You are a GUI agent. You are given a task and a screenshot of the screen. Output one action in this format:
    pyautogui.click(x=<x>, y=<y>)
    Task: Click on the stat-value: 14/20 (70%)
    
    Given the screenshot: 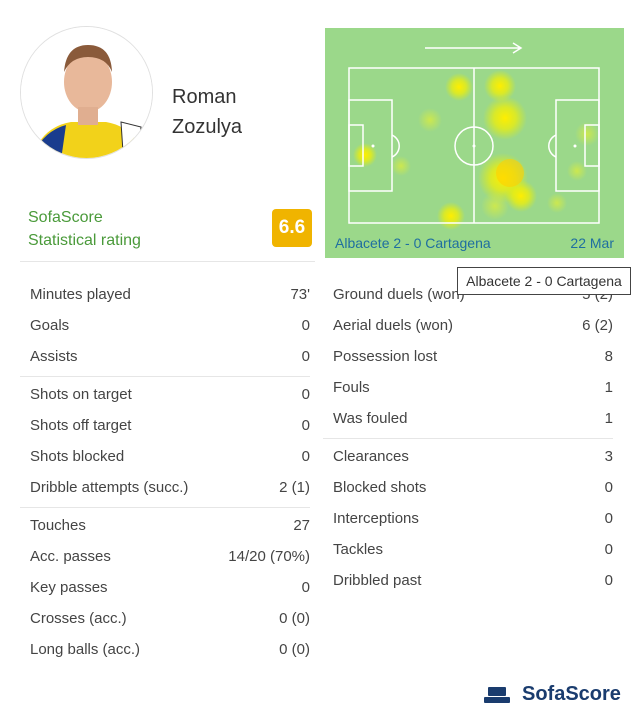 What is the action you would take?
    pyautogui.click(x=269, y=556)
    